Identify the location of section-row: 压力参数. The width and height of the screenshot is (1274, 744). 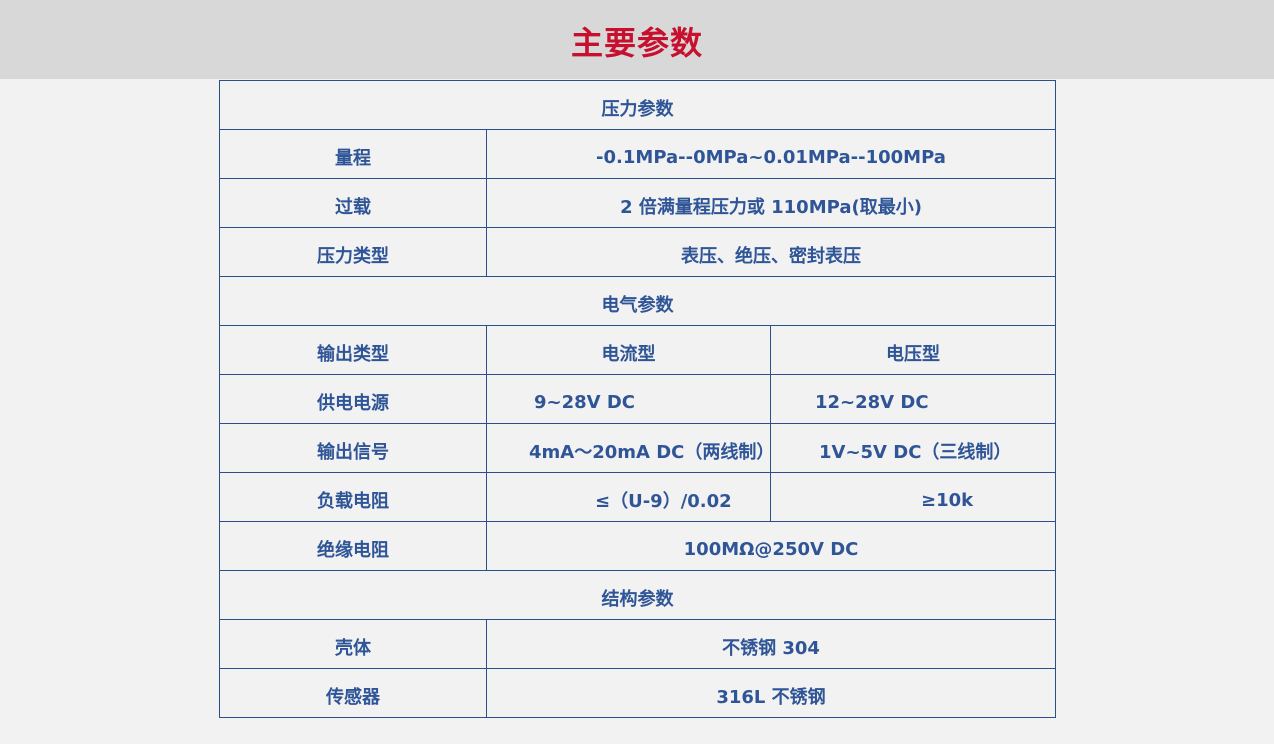
(637, 105).